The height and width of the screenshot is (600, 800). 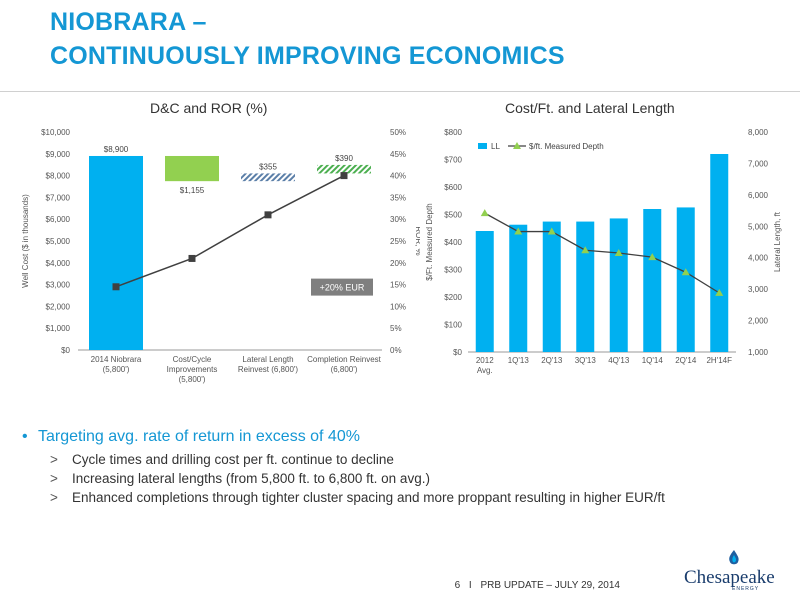 I want to click on footer-text: PRB UPDATE – JULY 29, 2014, so click(x=550, y=585).